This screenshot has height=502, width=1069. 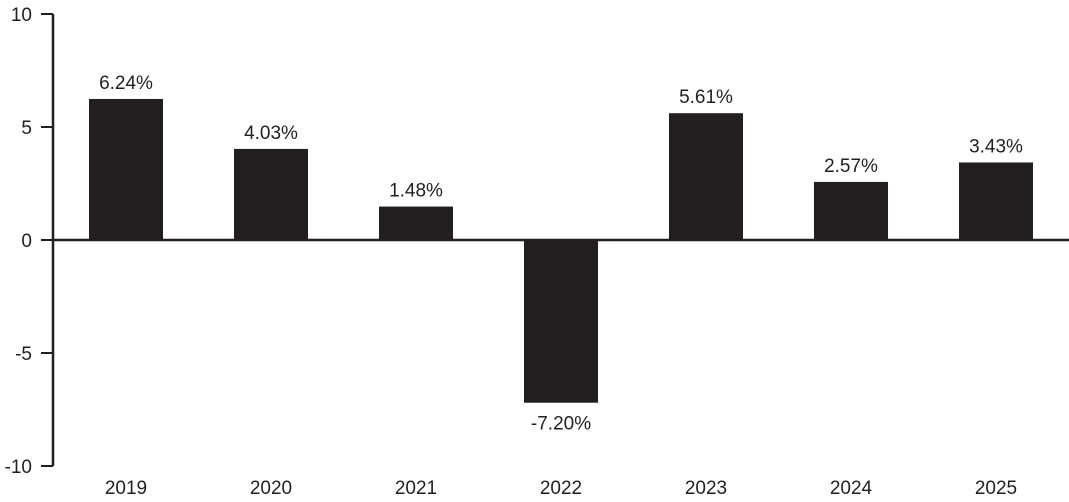 What do you see at coordinates (706, 176) in the screenshot?
I see `bar-2023` at bounding box center [706, 176].